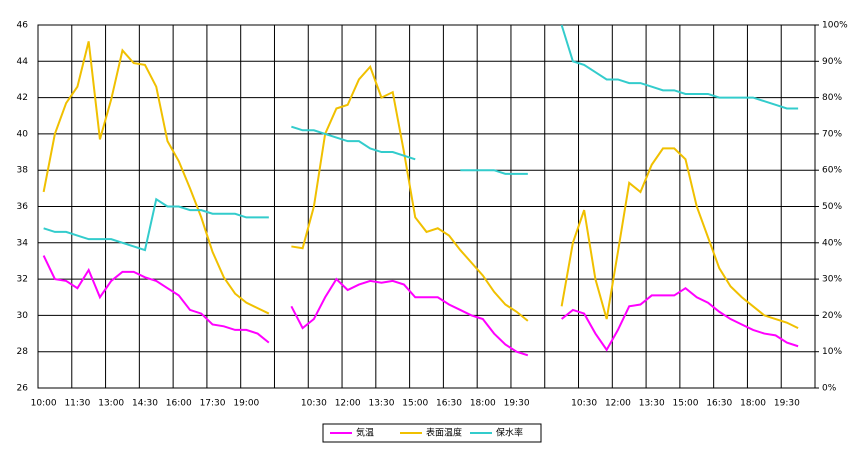 This screenshot has height=455, width=865. What do you see at coordinates (145, 404) in the screenshot?
I see `x-tick-label: 14:30` at bounding box center [145, 404].